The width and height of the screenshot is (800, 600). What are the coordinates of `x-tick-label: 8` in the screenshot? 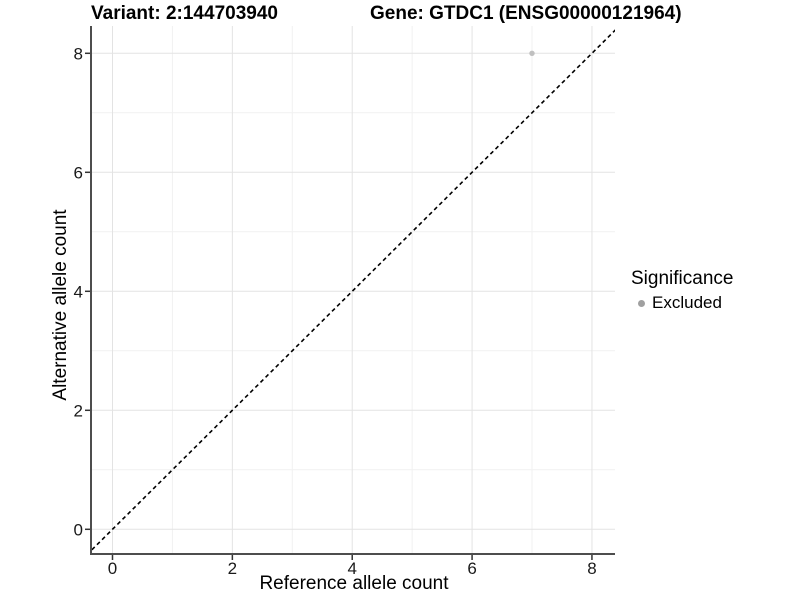 It's located at (591, 568).